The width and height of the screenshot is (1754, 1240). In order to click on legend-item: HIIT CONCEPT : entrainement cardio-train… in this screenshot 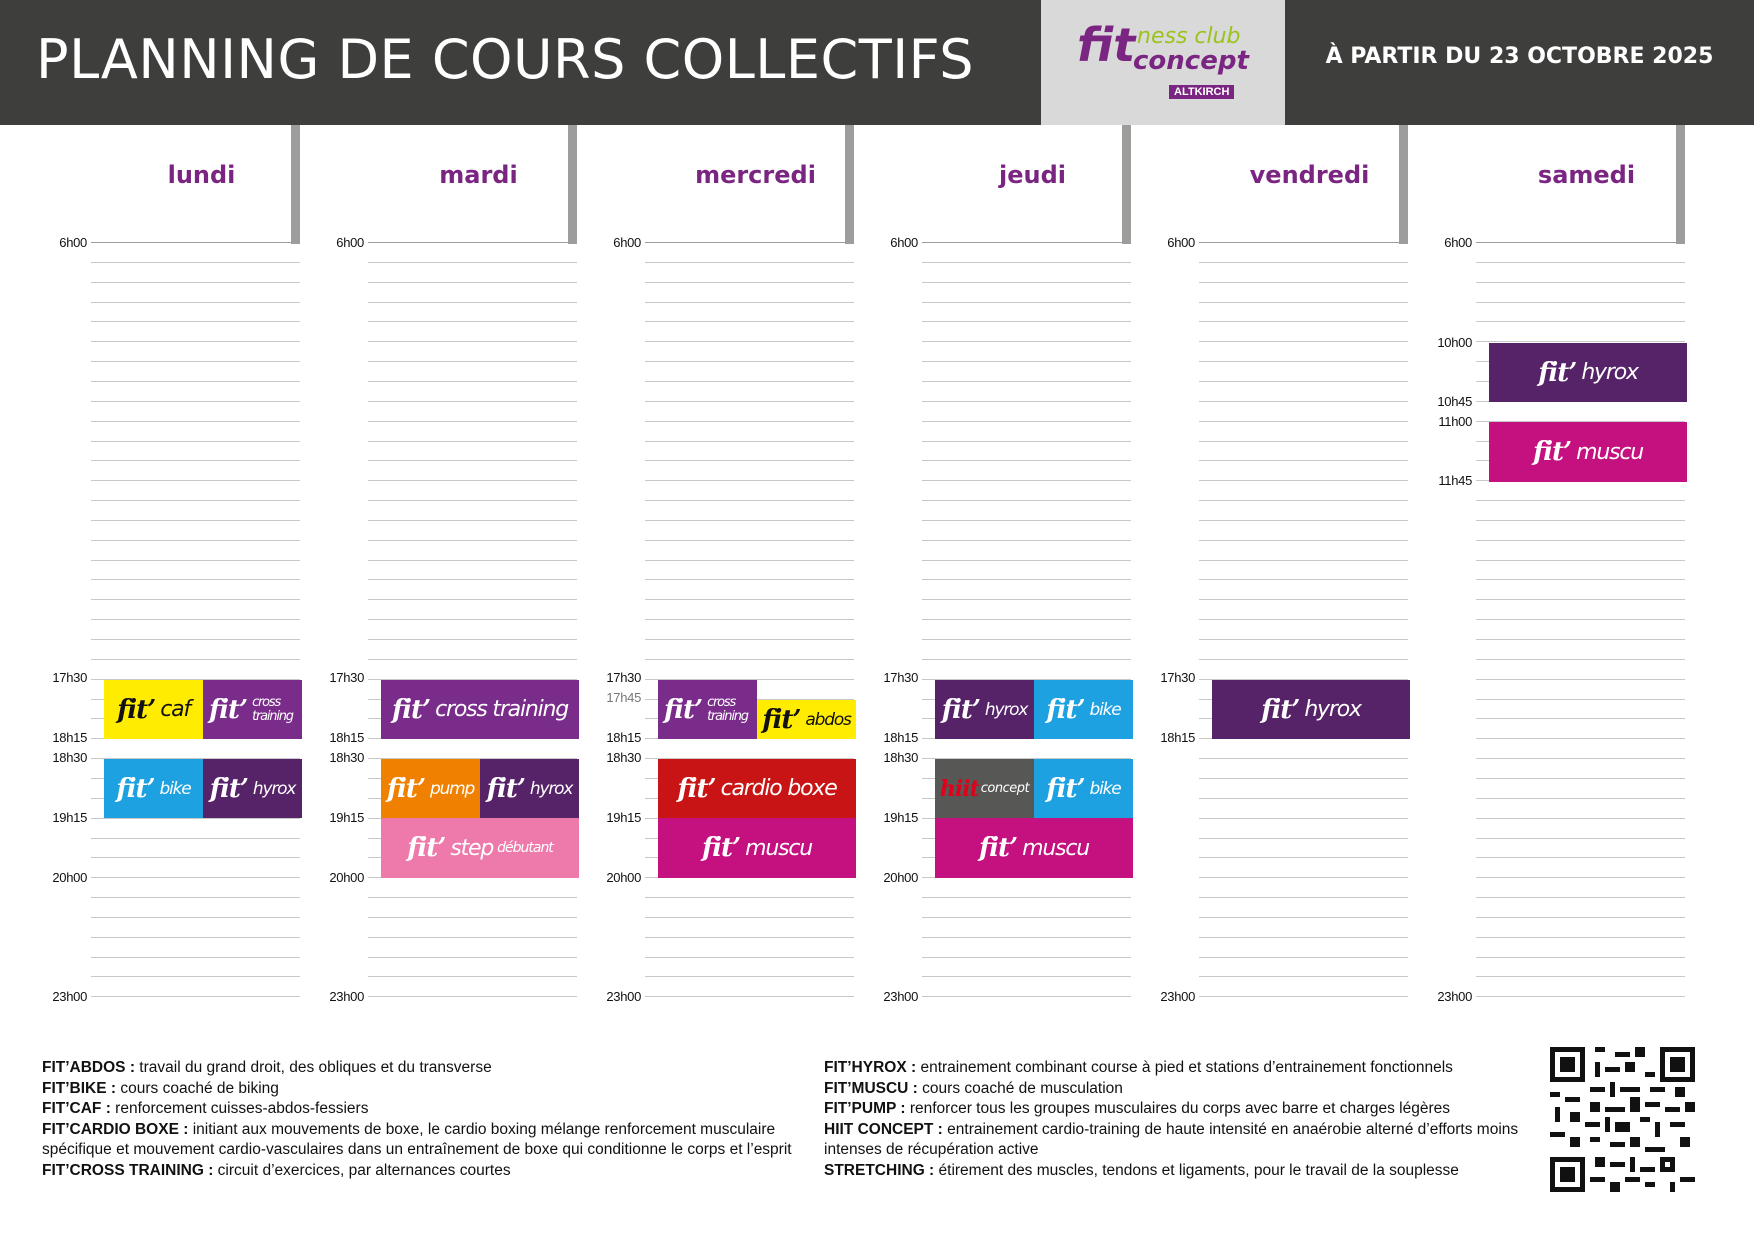, I will do `click(1171, 1139)`.